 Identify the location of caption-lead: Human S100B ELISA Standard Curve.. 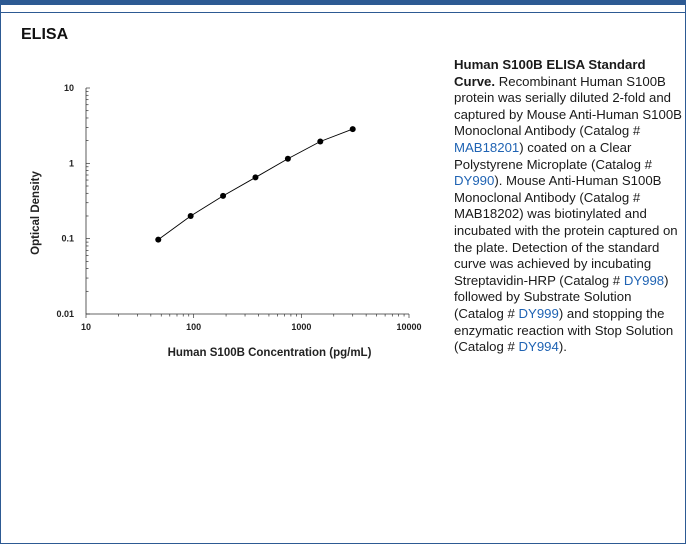
(550, 73).